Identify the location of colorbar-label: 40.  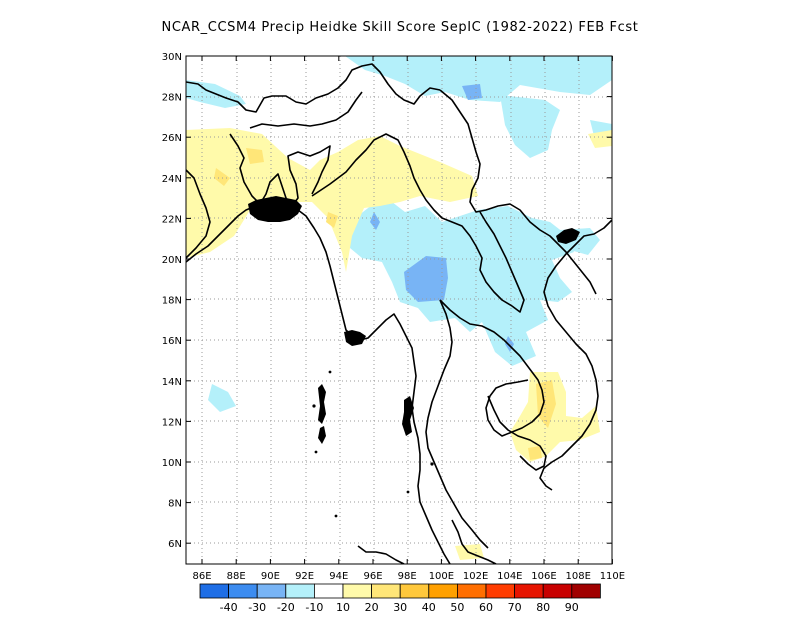
(429, 607).